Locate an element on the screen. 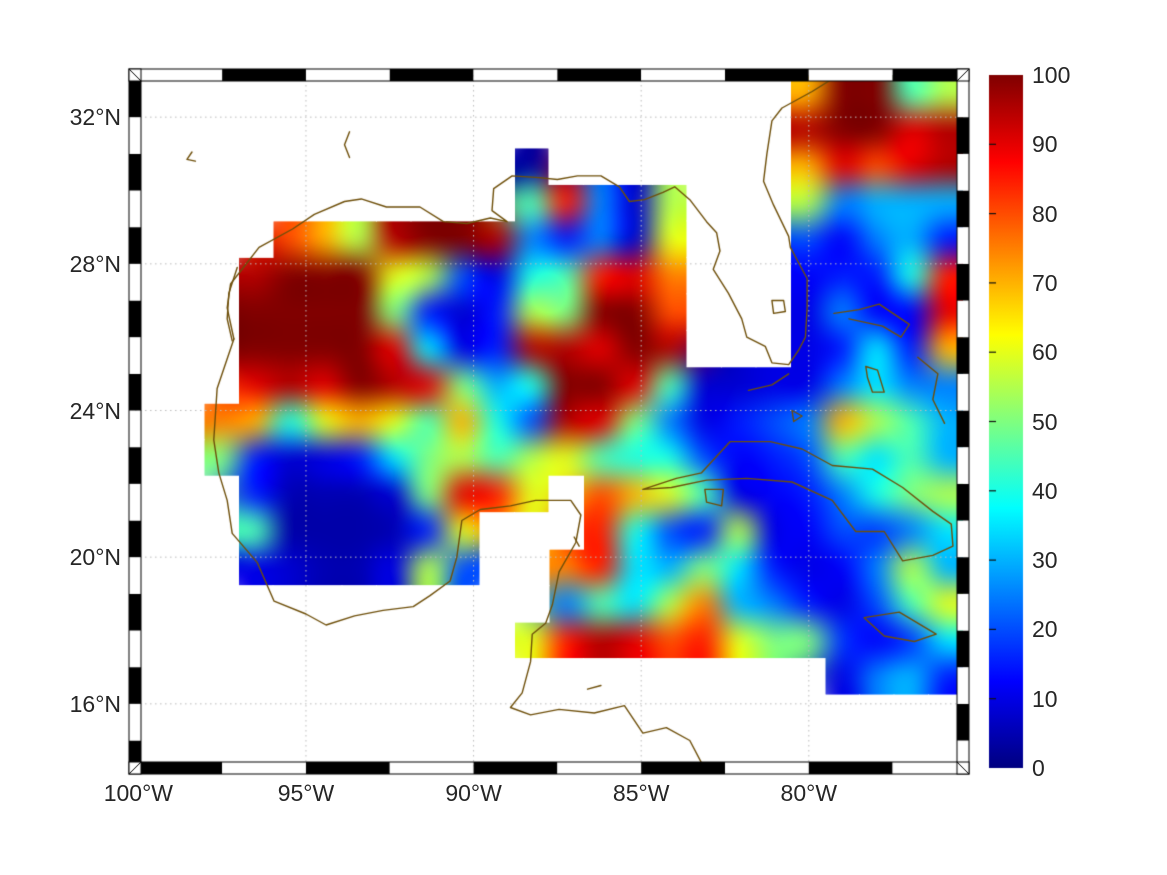 This screenshot has width=1167, height=875. x-tick-label: 95°W is located at coordinates (306, 793).